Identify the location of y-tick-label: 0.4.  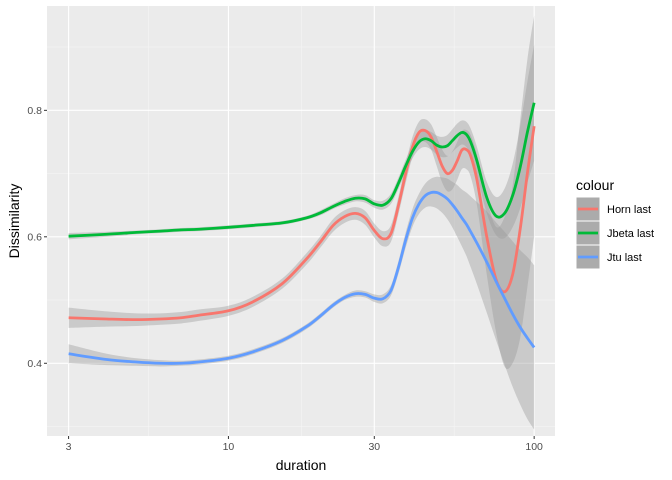
(34, 364).